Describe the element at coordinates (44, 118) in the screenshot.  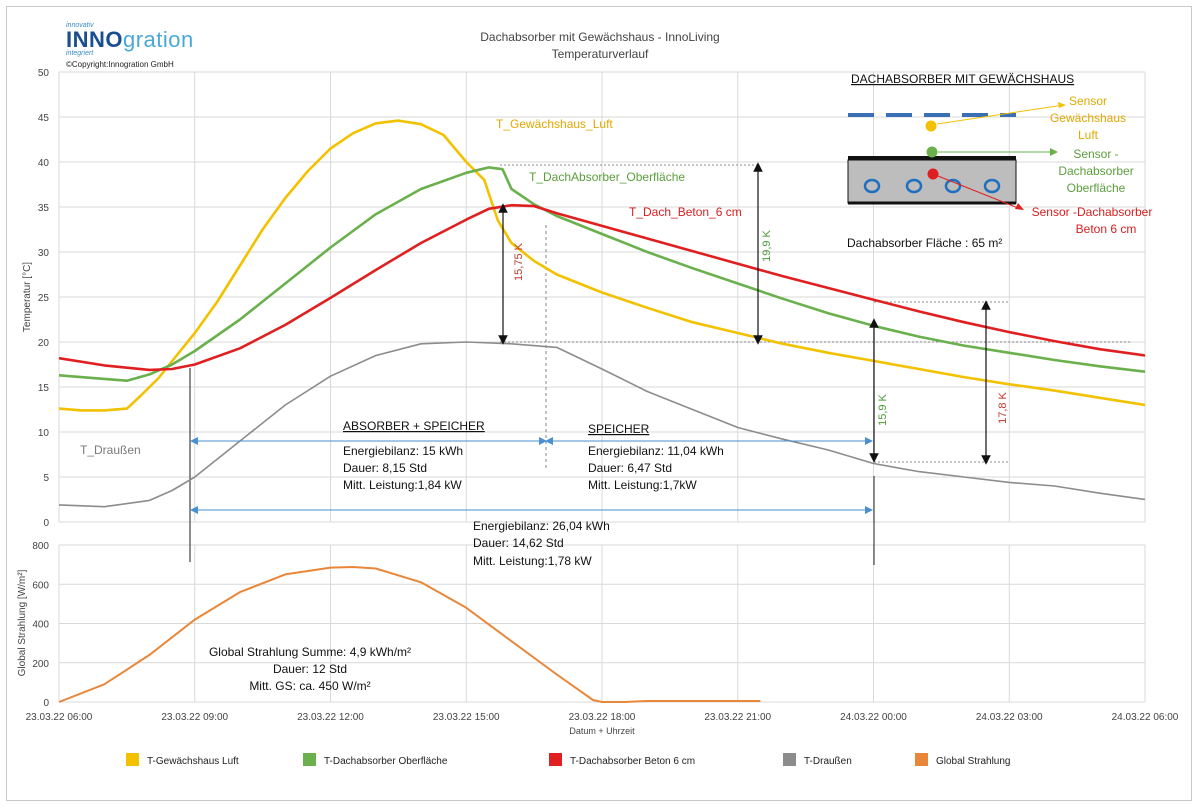
I see `temp-y-tick-label: 45` at that location.